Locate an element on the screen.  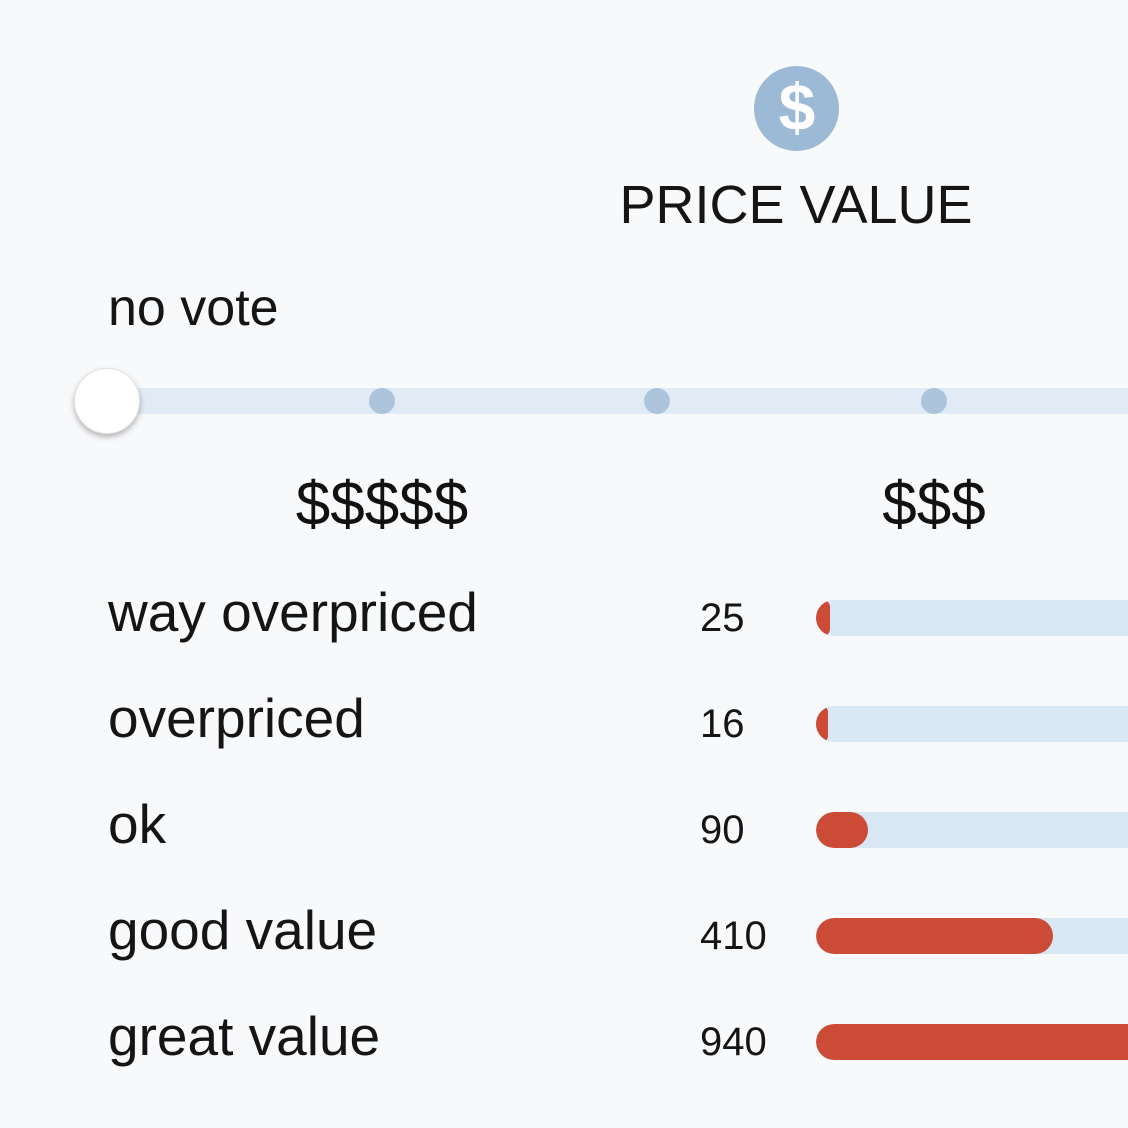
price-level-label-mid: $$$ is located at coordinates (934, 504).